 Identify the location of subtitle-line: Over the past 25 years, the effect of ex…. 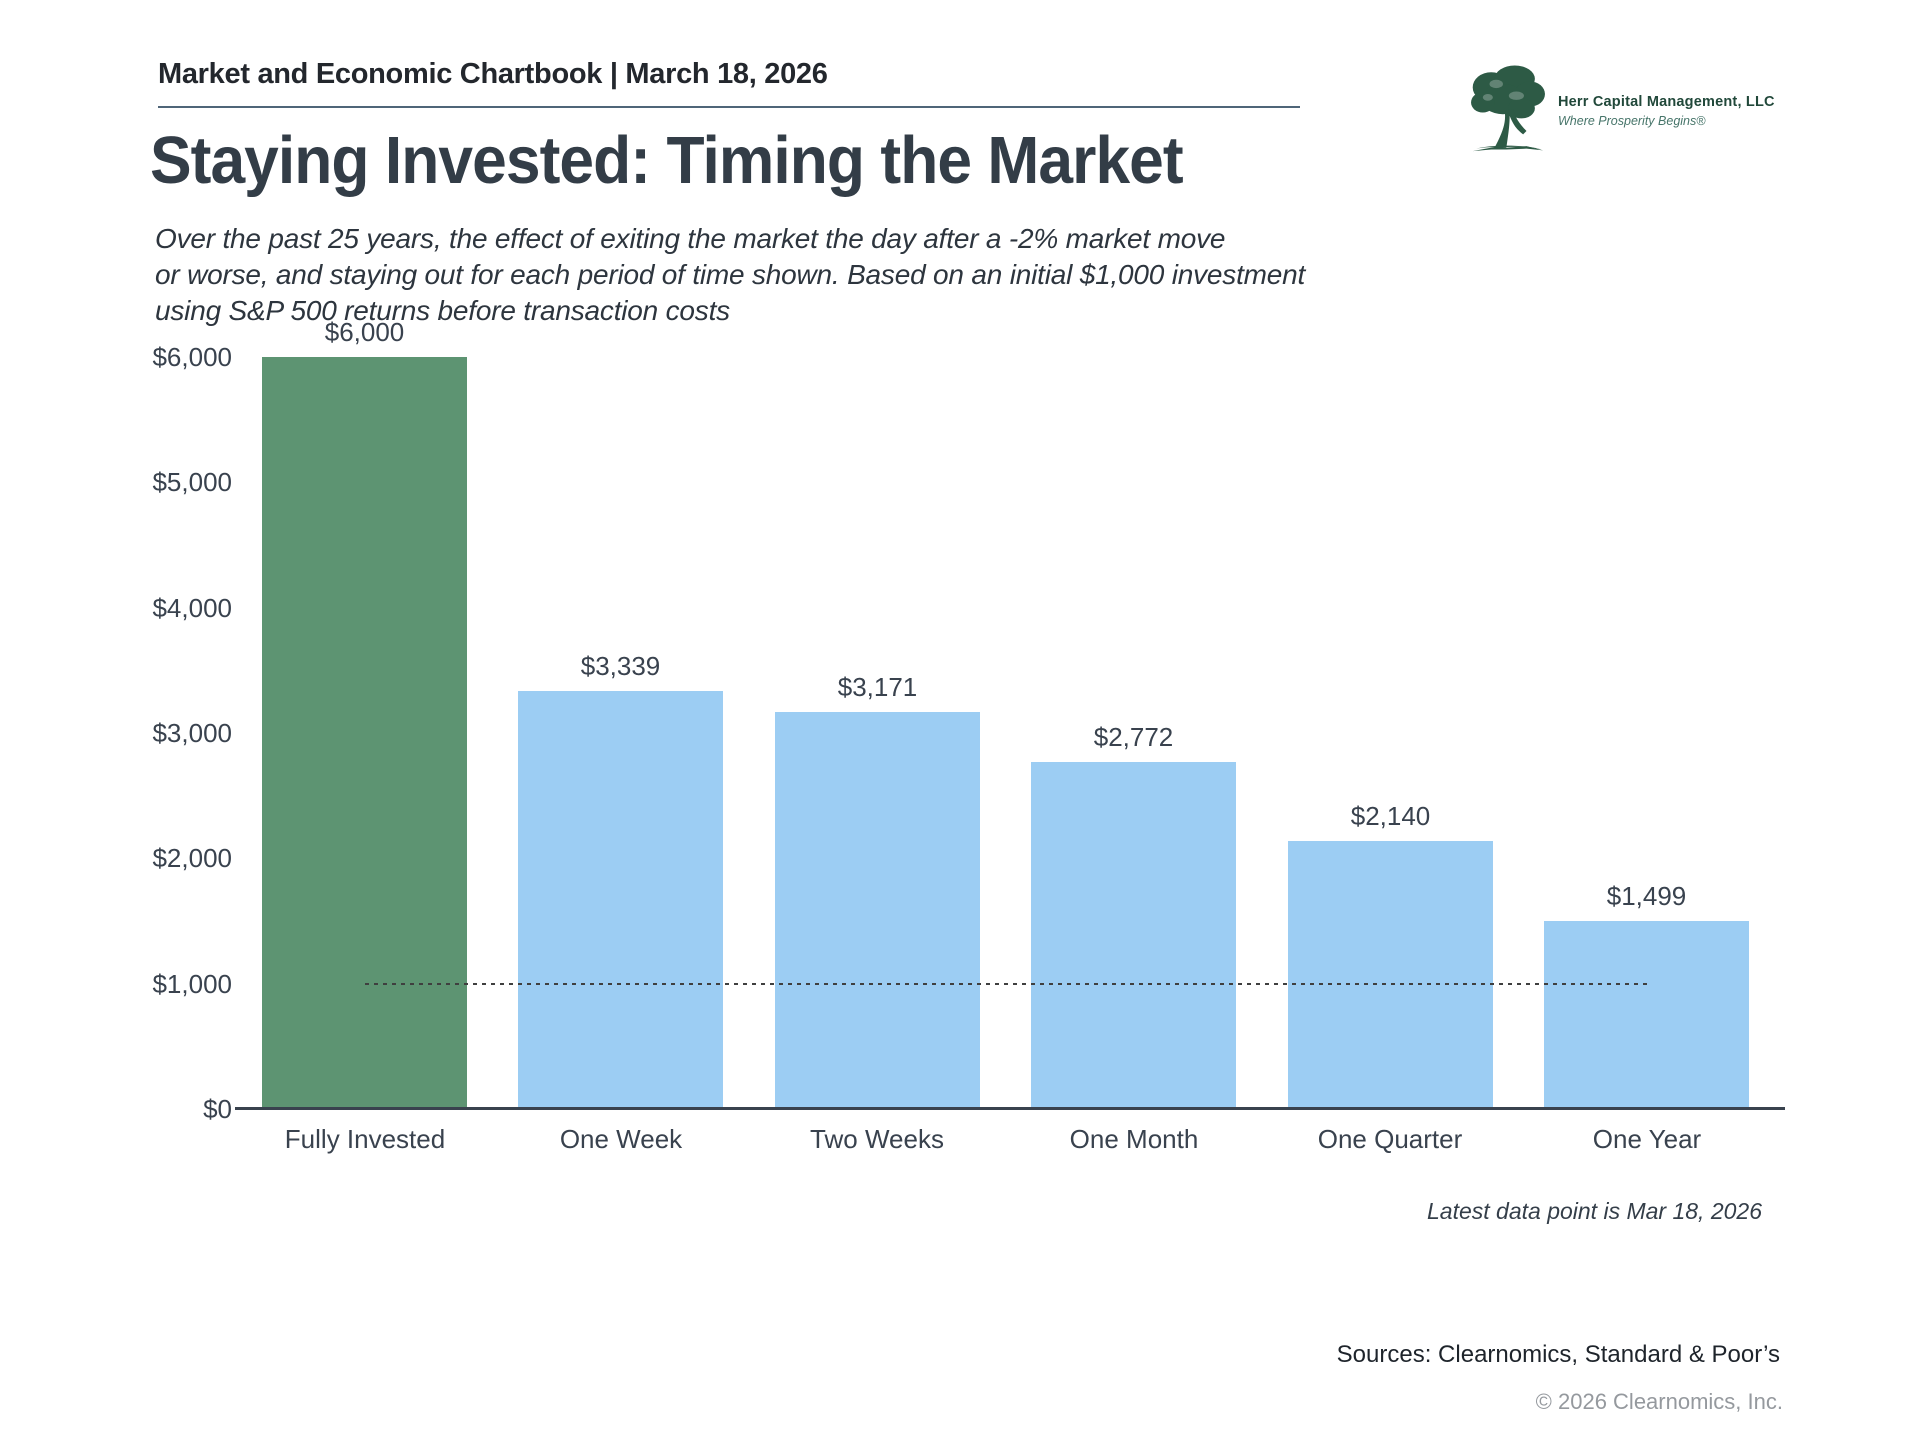
(690, 238).